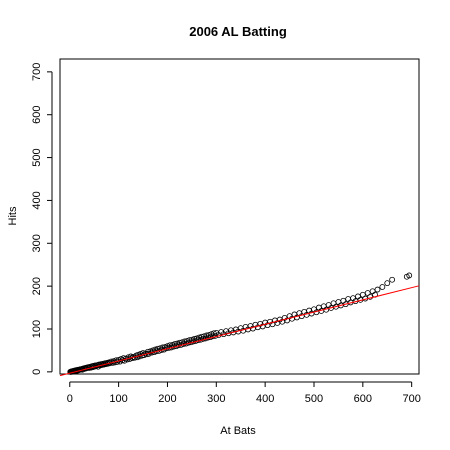  What do you see at coordinates (37, 157) in the screenshot?
I see `y-tick-label: 500` at bounding box center [37, 157].